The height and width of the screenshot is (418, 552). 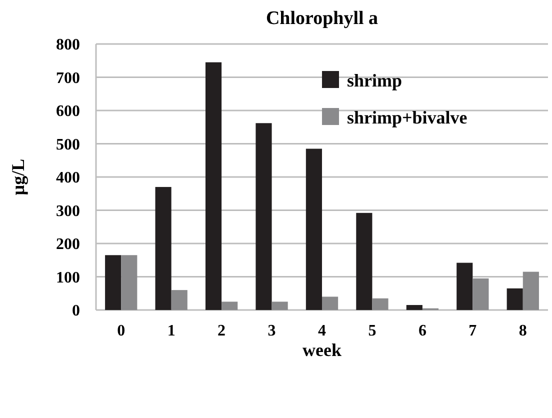 What do you see at coordinates (68, 245) in the screenshot?
I see `y-tick-label: 200` at bounding box center [68, 245].